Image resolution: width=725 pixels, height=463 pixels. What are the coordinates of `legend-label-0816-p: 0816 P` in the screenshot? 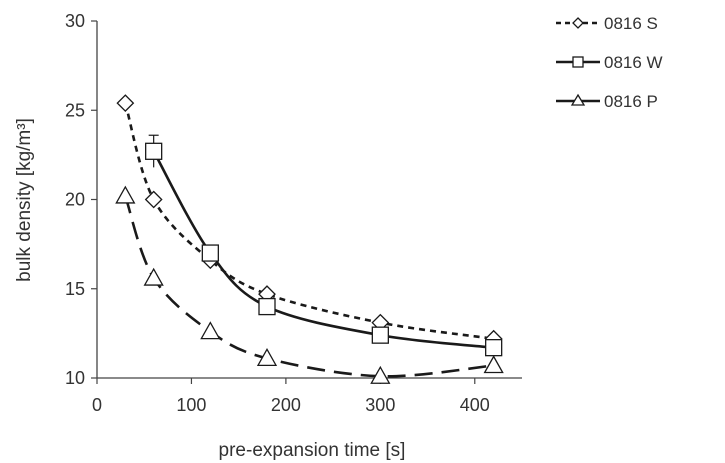 It's located at (631, 101).